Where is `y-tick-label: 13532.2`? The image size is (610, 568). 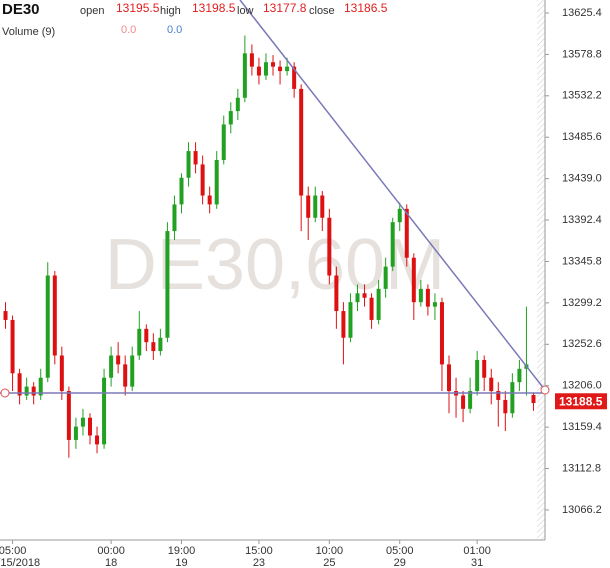 y-tick-label: 13532.2 is located at coordinates (582, 96).